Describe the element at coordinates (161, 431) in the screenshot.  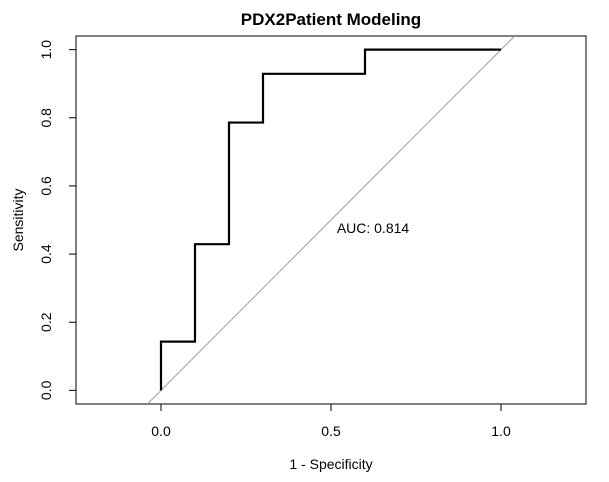
I see `x-tick-label: 0.0` at that location.